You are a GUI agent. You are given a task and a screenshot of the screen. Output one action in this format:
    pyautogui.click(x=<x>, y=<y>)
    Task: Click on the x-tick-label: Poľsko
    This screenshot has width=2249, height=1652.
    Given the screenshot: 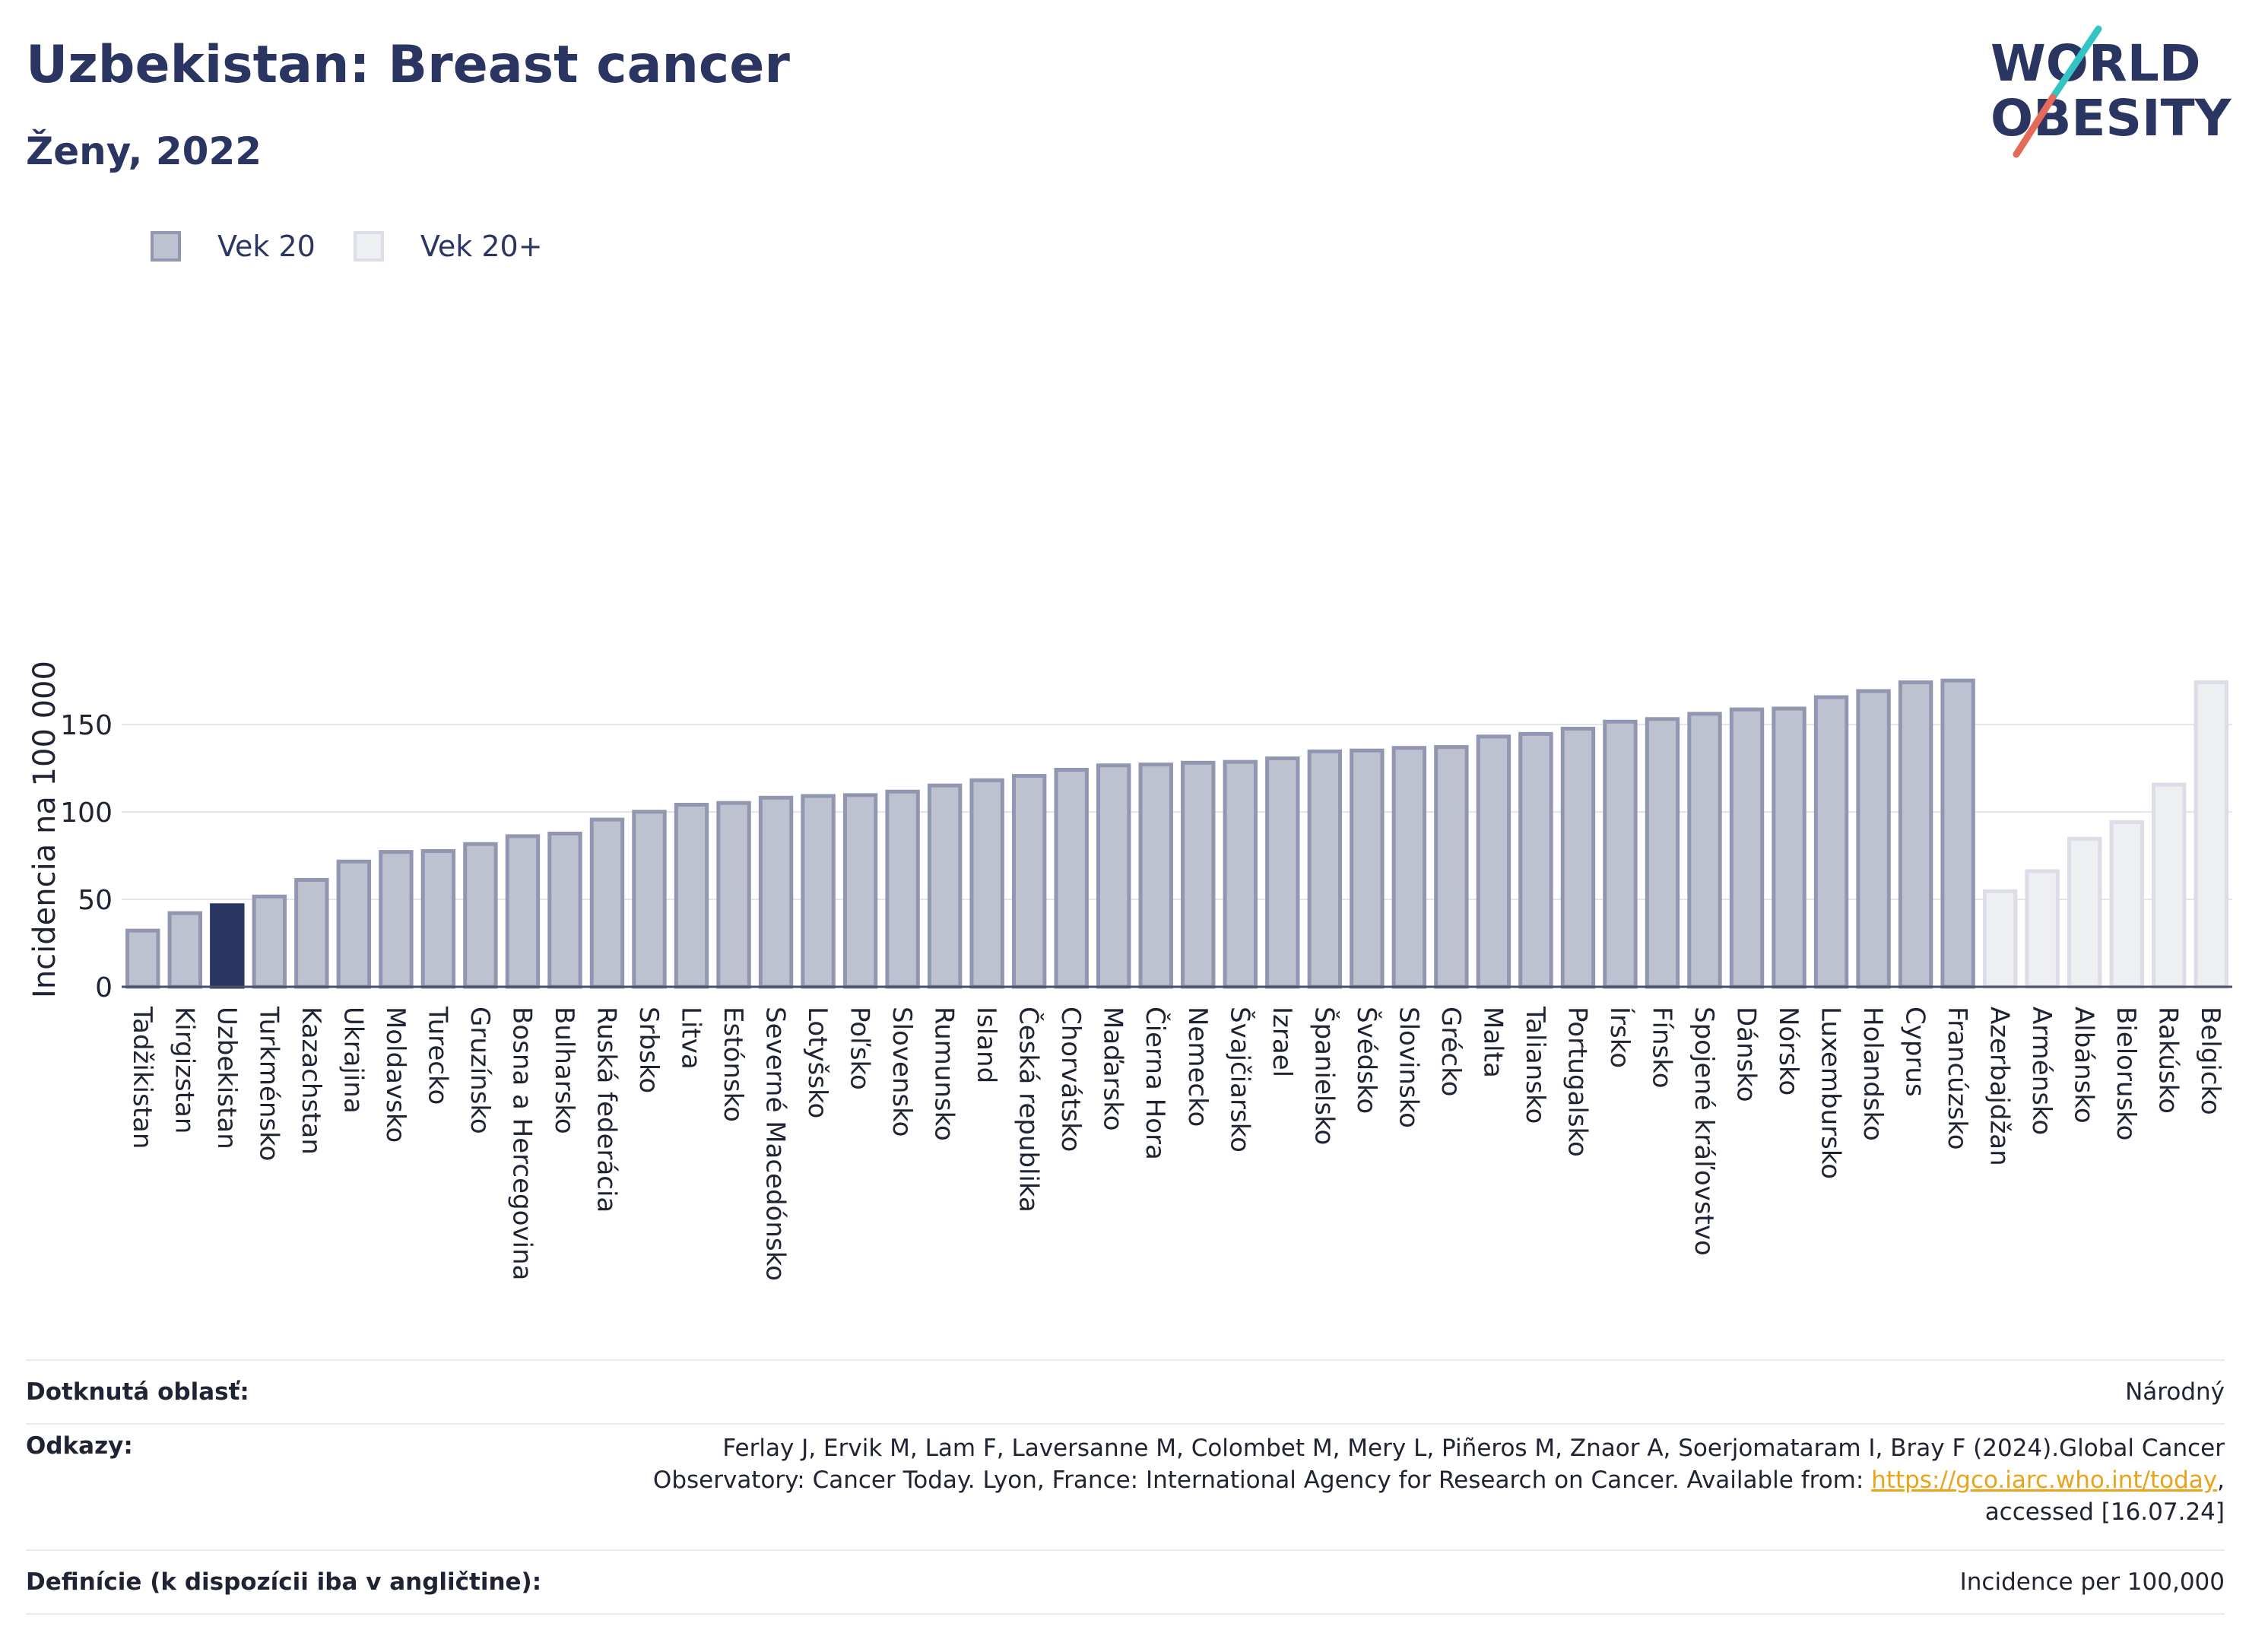 What is the action you would take?
    pyautogui.click(x=860, y=1048)
    